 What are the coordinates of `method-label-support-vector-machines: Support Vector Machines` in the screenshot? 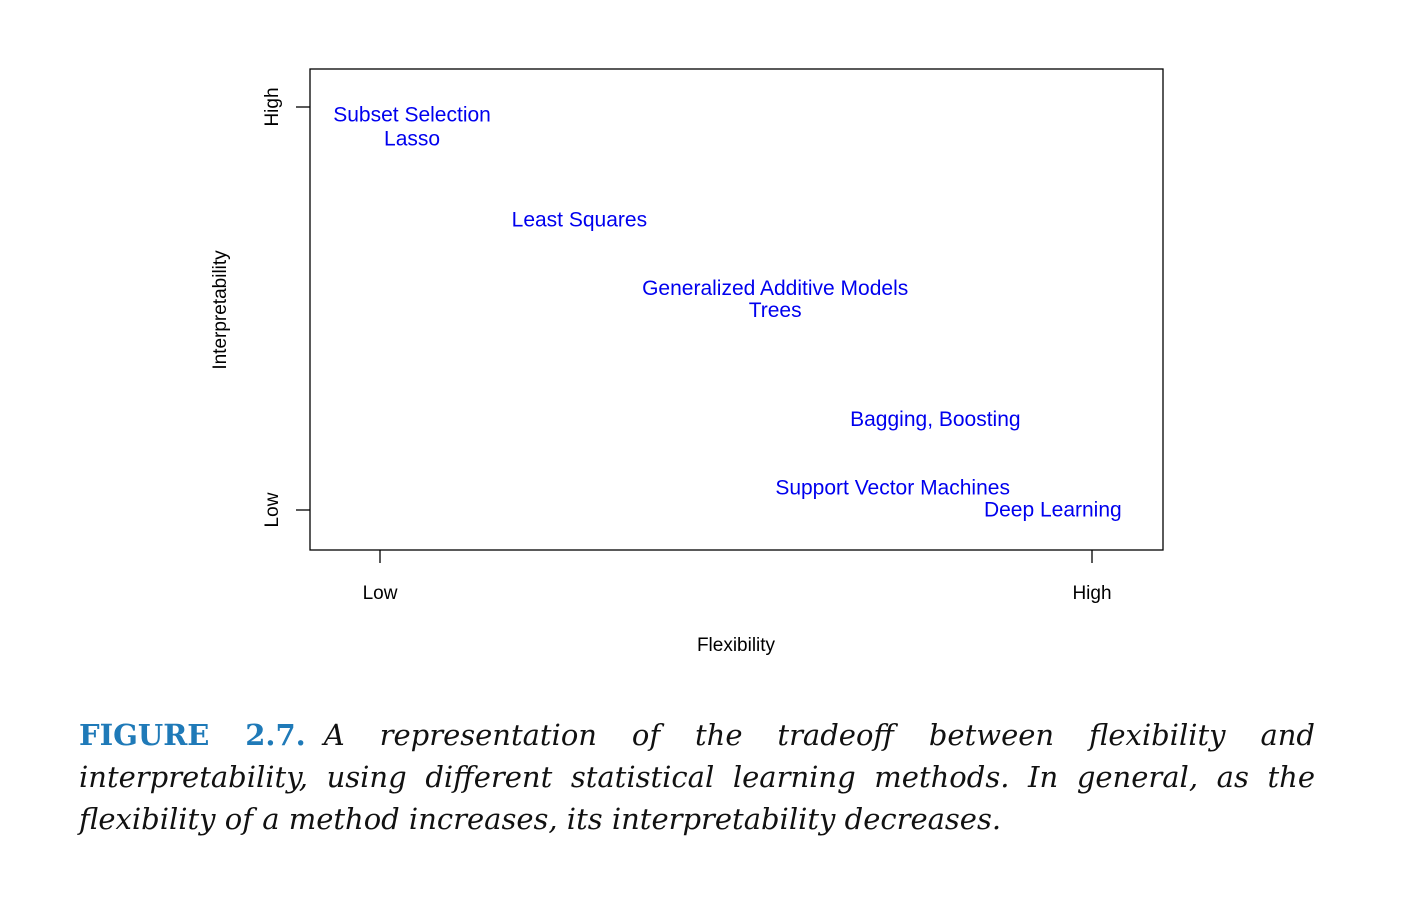 It's located at (892, 487).